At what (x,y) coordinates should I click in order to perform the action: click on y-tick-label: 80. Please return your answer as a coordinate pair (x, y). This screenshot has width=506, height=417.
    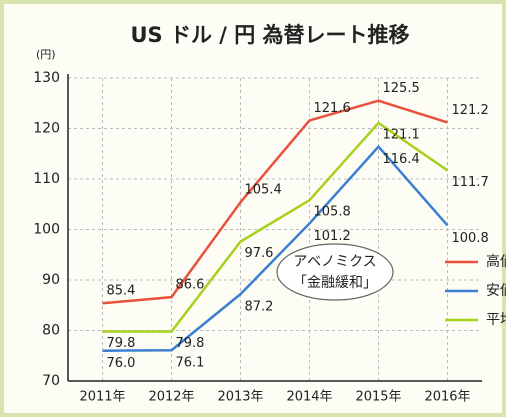
    Looking at the image, I should click on (51, 331).